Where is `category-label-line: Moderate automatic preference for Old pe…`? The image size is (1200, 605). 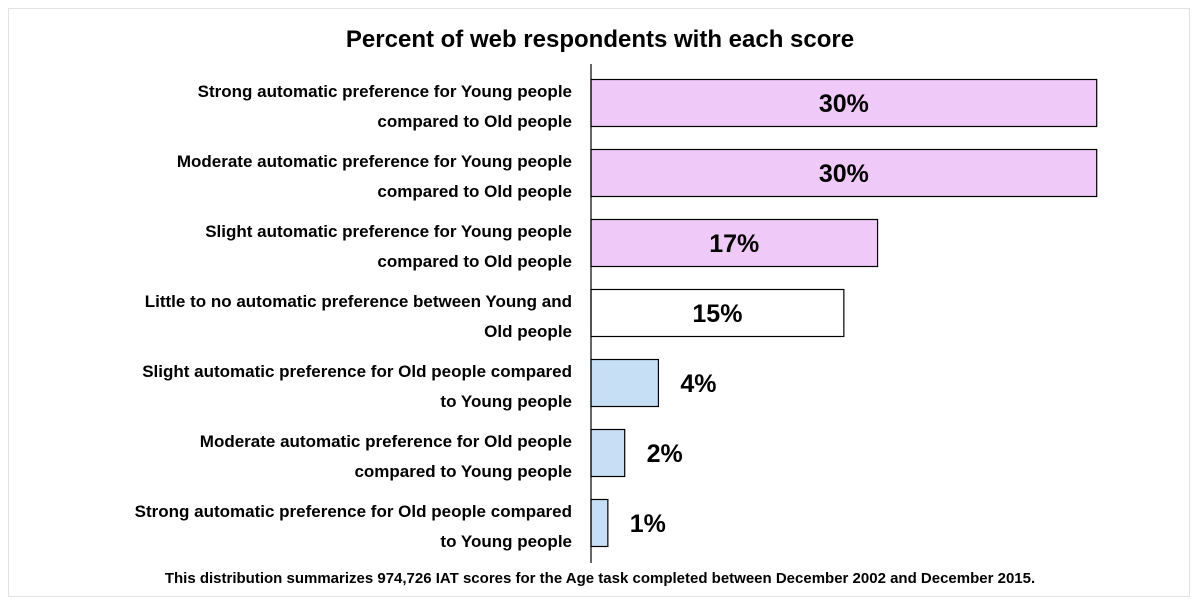 category-label-line: Moderate automatic preference for Old pe… is located at coordinates (386, 441).